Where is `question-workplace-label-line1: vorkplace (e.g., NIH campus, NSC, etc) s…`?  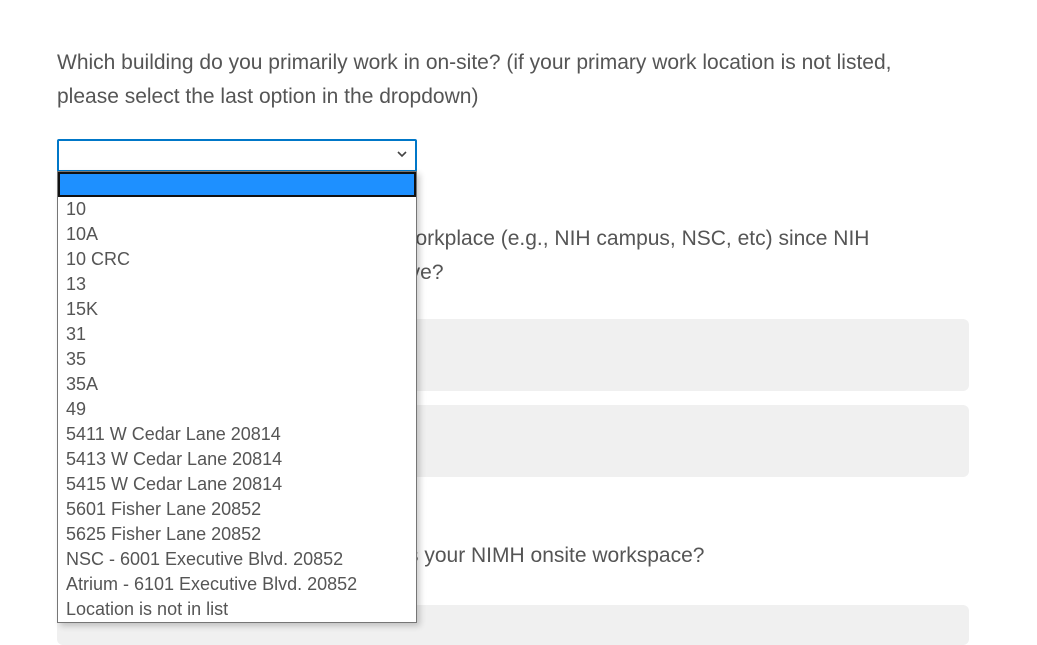
question-workplace-label-line1: vorkplace (e.g., NIH campus, NSC, etc) s… is located at coordinates (637, 238).